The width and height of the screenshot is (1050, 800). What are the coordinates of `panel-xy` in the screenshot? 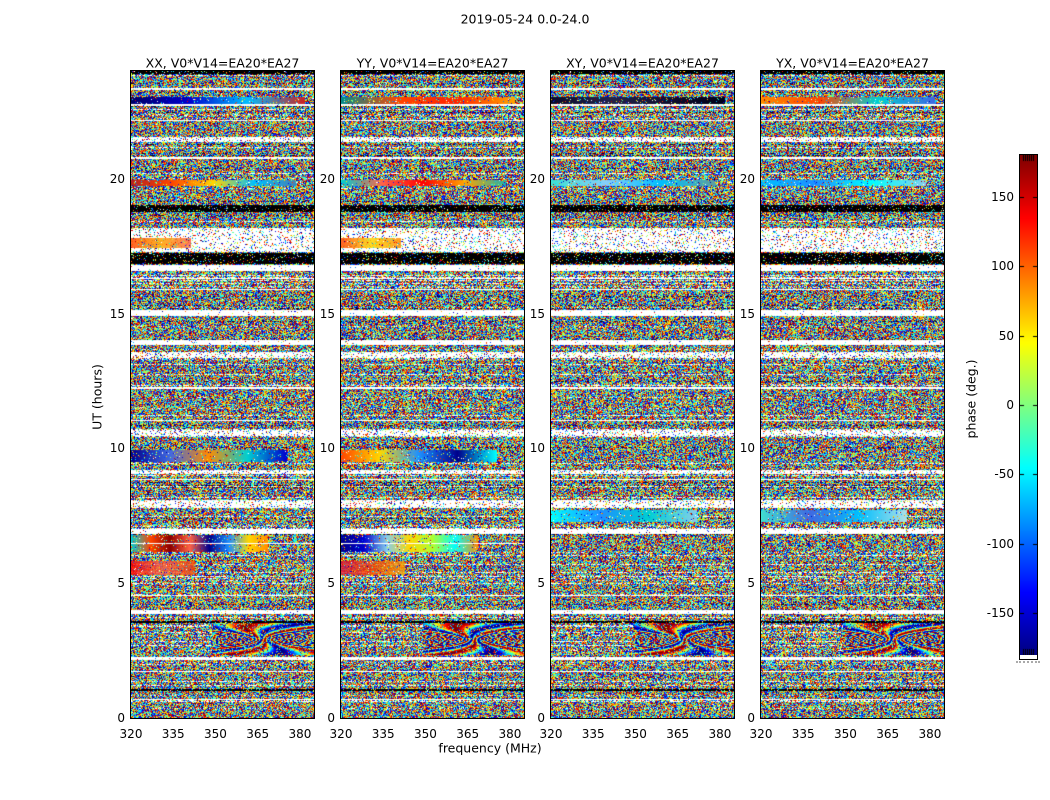 It's located at (642, 394).